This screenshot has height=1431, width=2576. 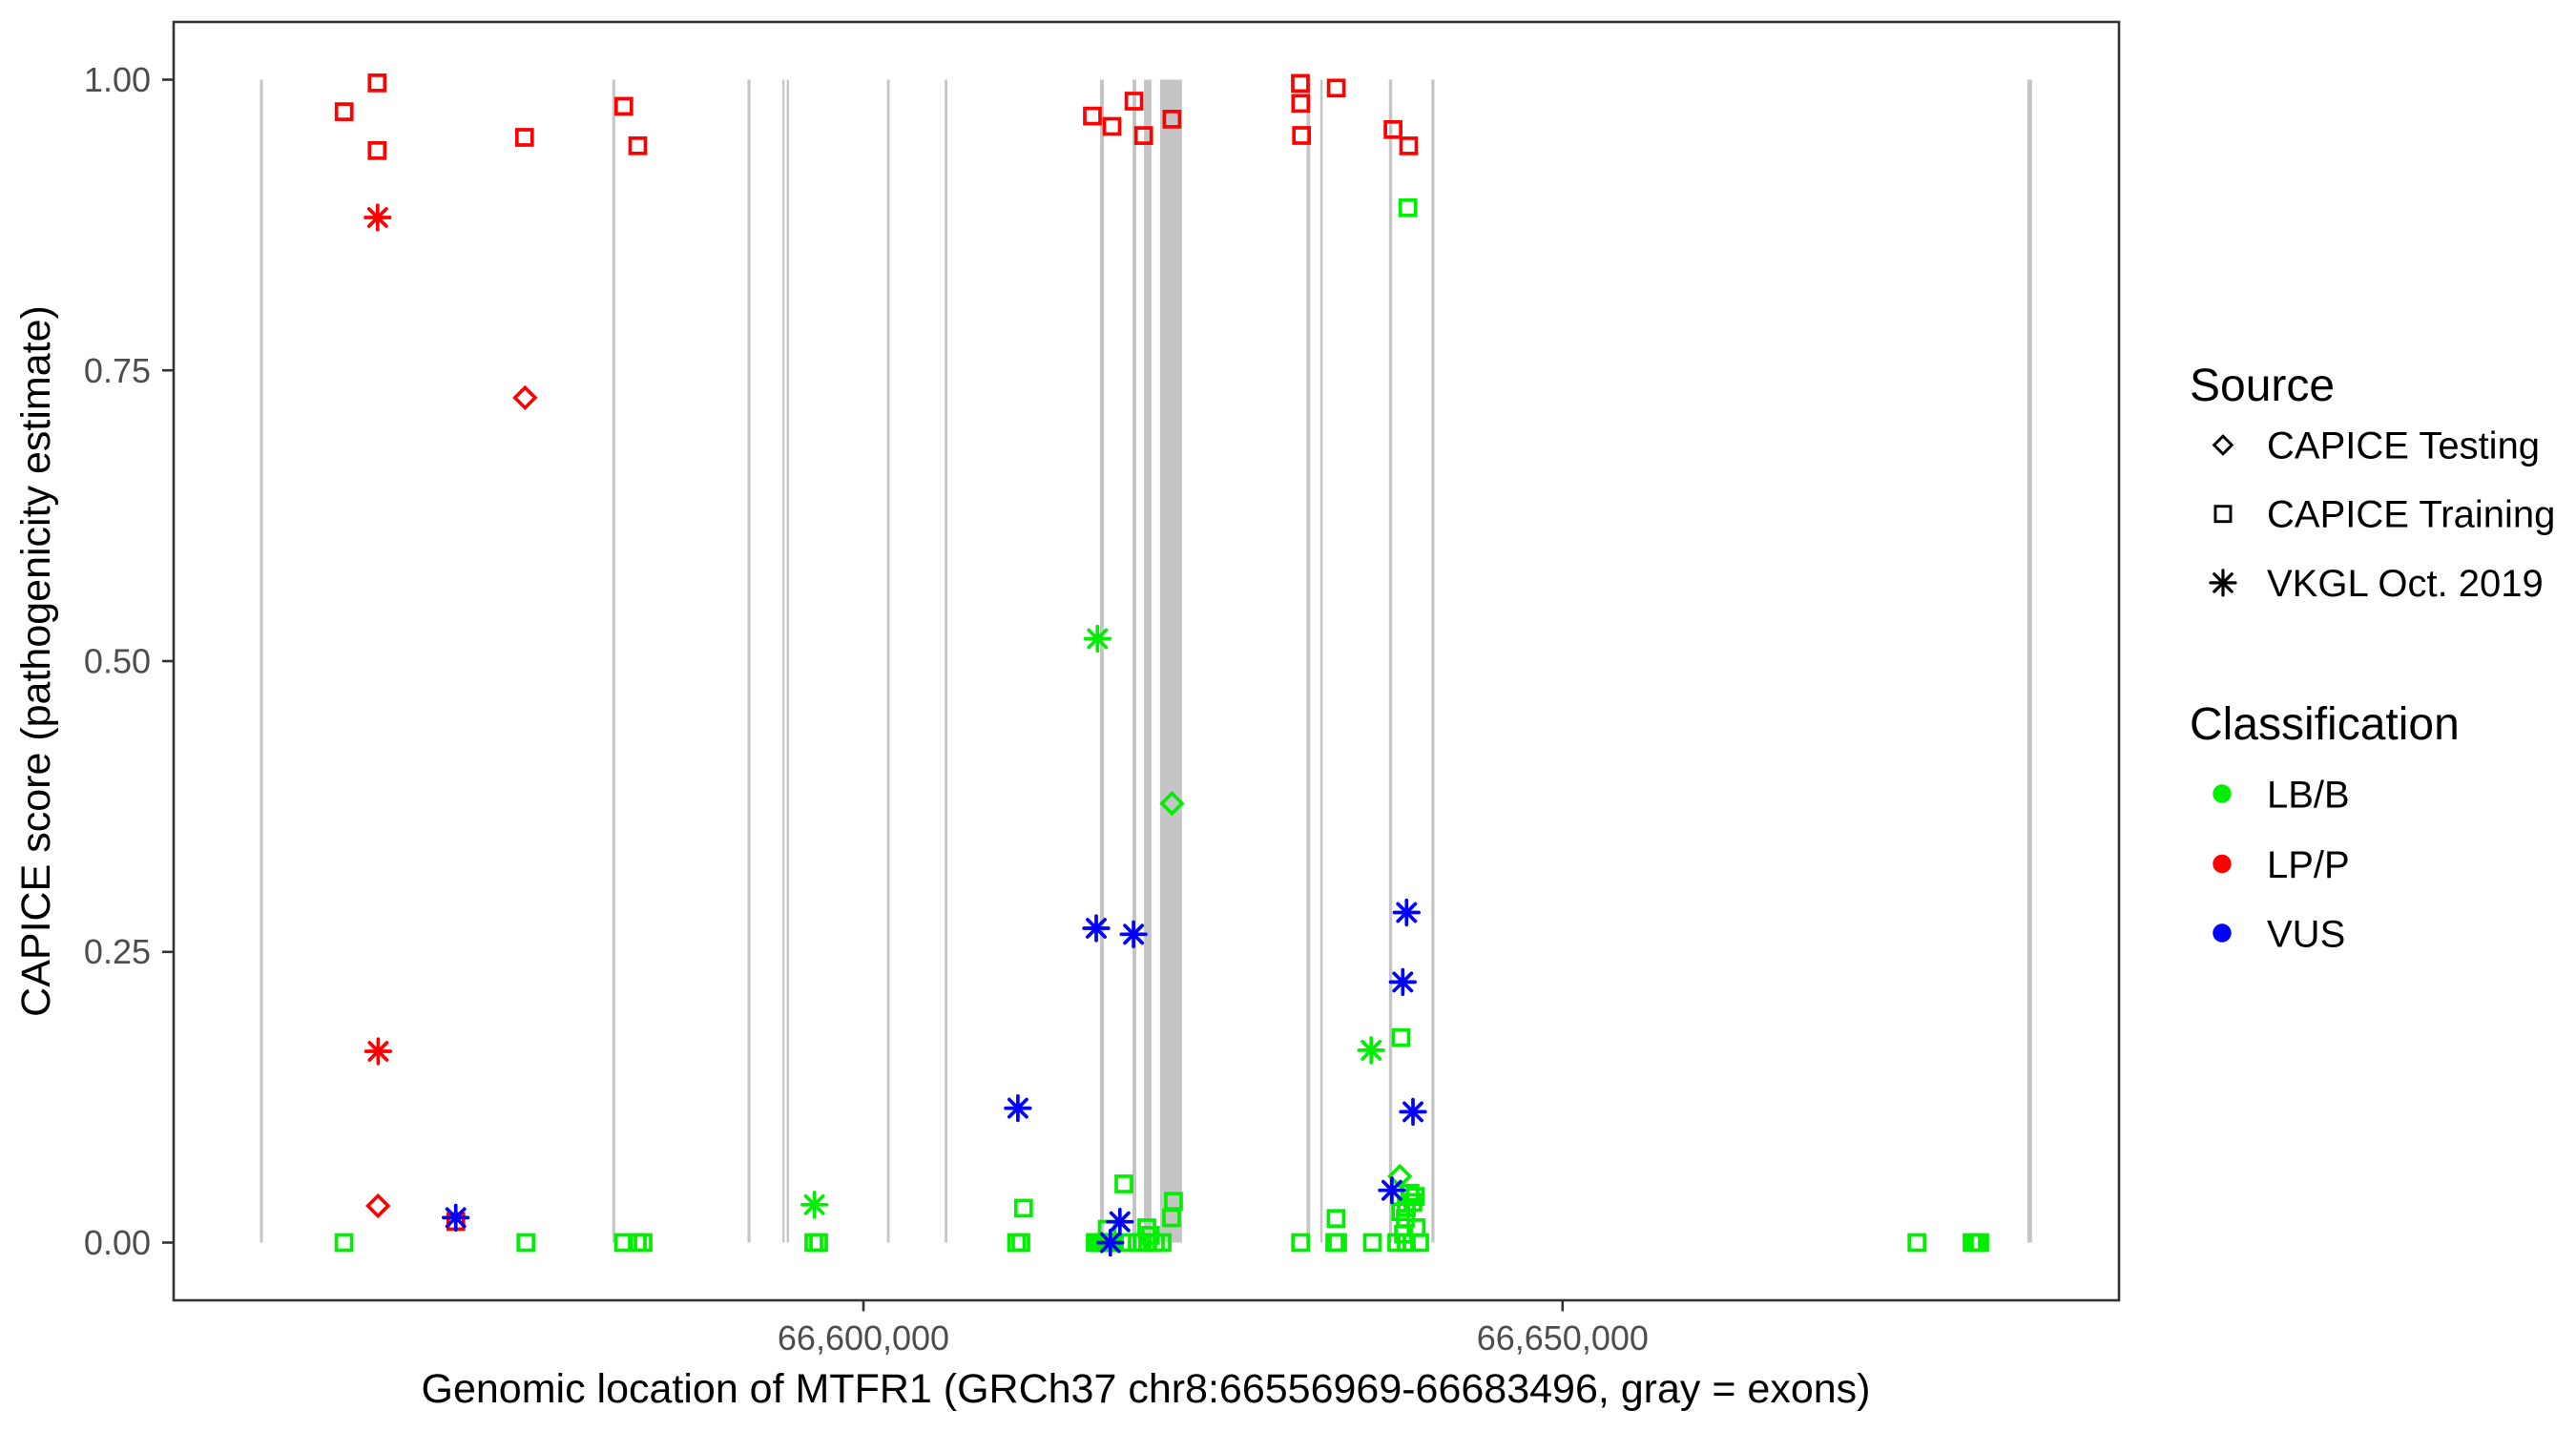 I want to click on svg-text: CAPICE Training, so click(x=2411, y=515).